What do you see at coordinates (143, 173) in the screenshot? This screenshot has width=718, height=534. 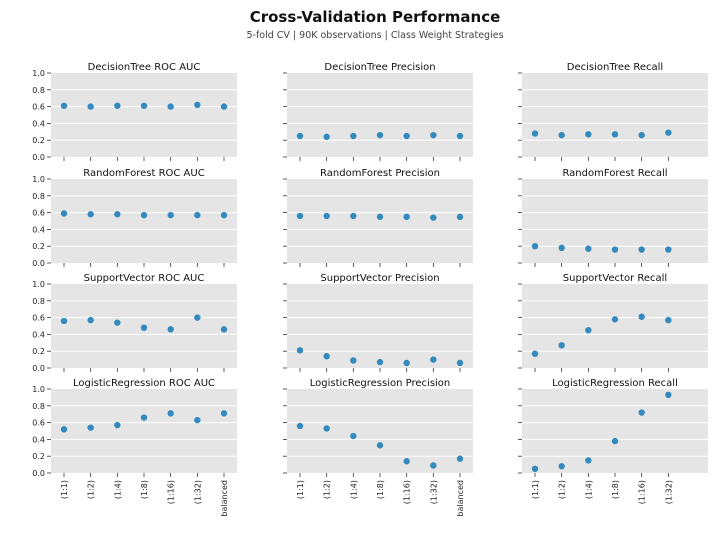 I see `subplot-title: RandomForest ROC AUC` at bounding box center [143, 173].